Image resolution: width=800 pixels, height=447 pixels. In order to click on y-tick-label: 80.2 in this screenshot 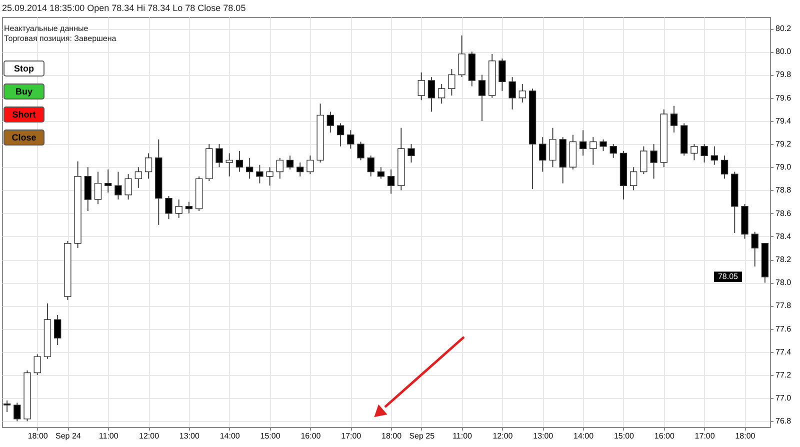, I will do `click(784, 29)`.